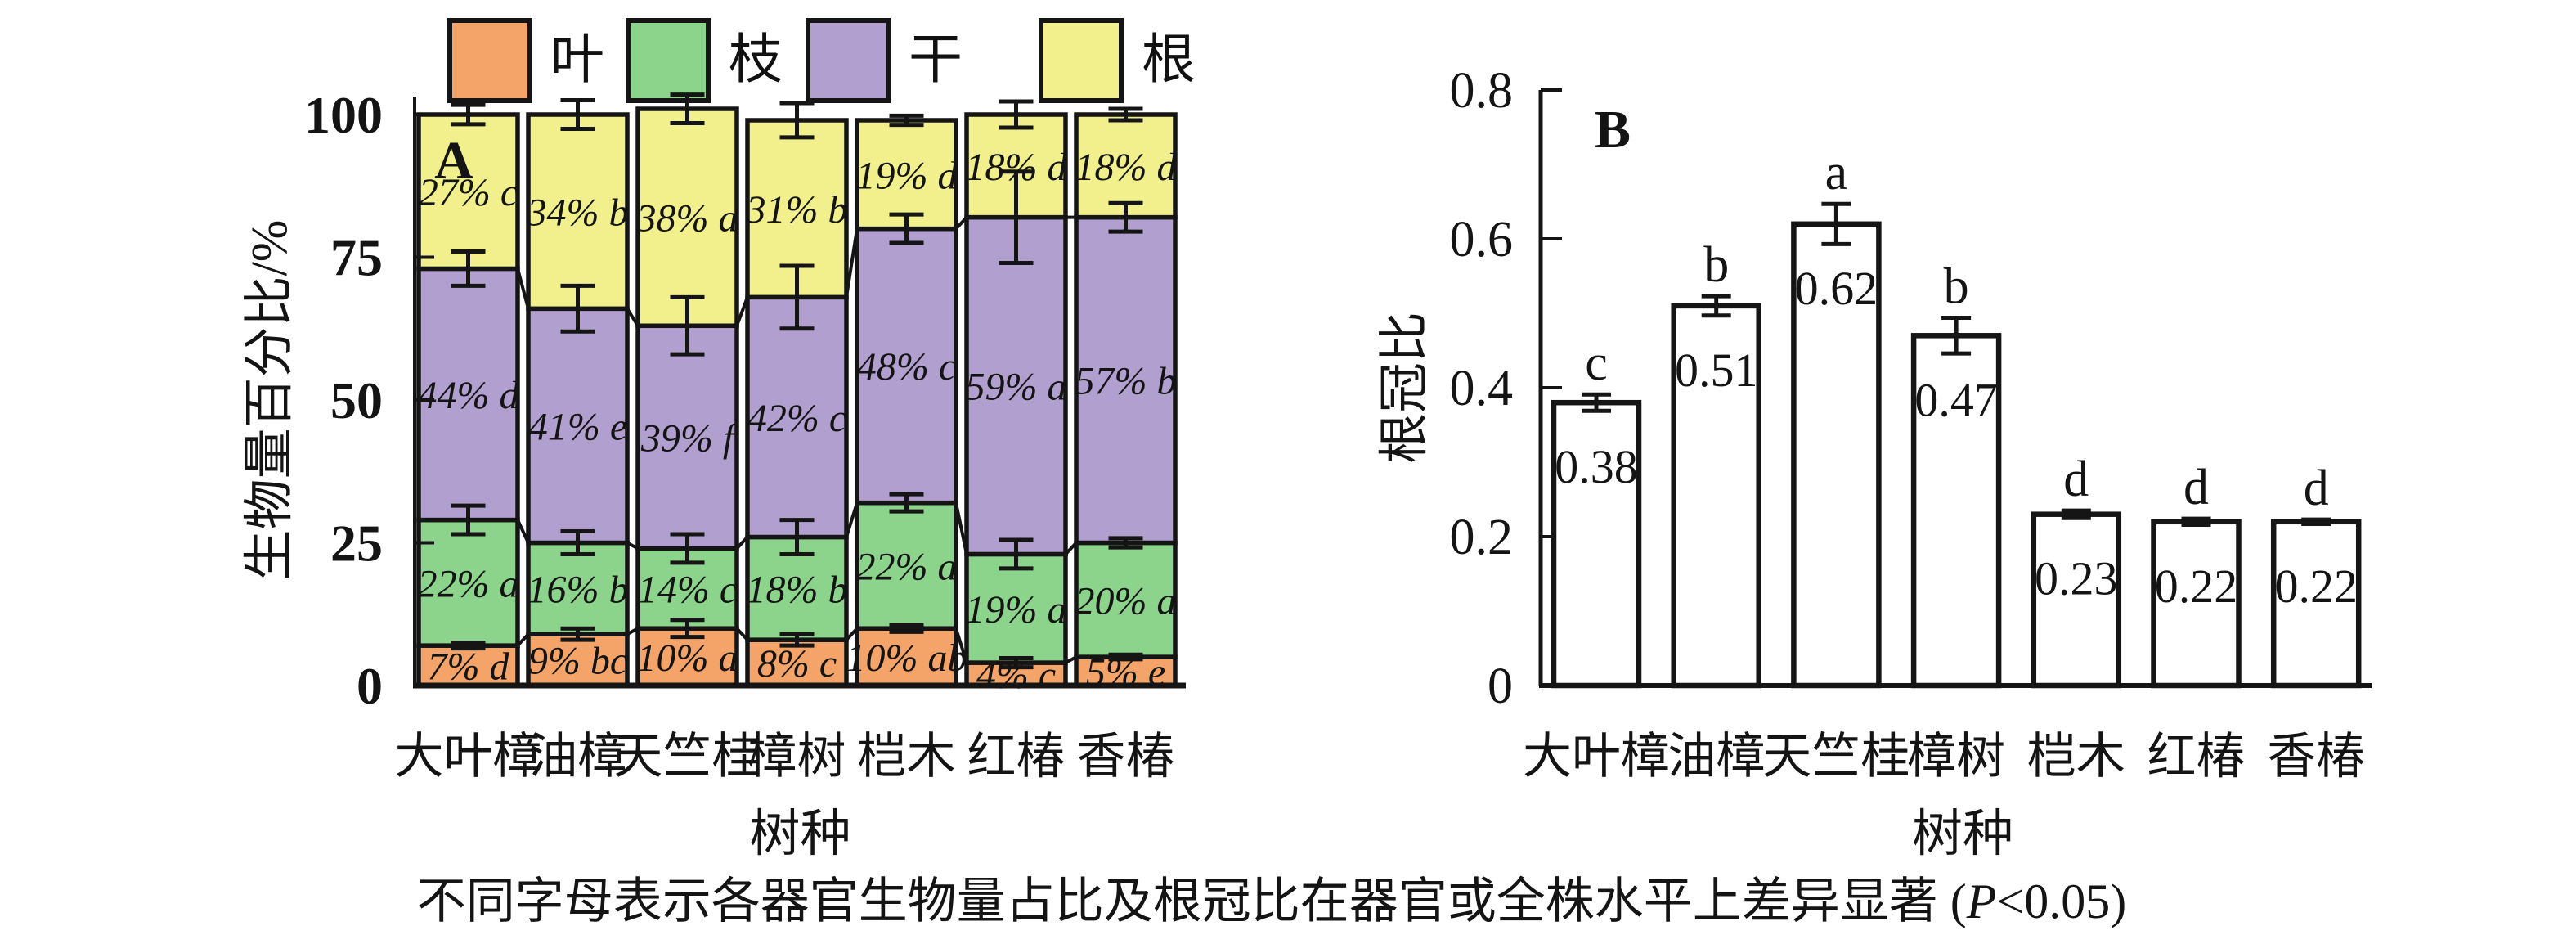 Image resolution: width=2576 pixels, height=944 pixels. Describe the element at coordinates (688, 757) in the screenshot. I see `x-category-label: 天竺桂` at that location.